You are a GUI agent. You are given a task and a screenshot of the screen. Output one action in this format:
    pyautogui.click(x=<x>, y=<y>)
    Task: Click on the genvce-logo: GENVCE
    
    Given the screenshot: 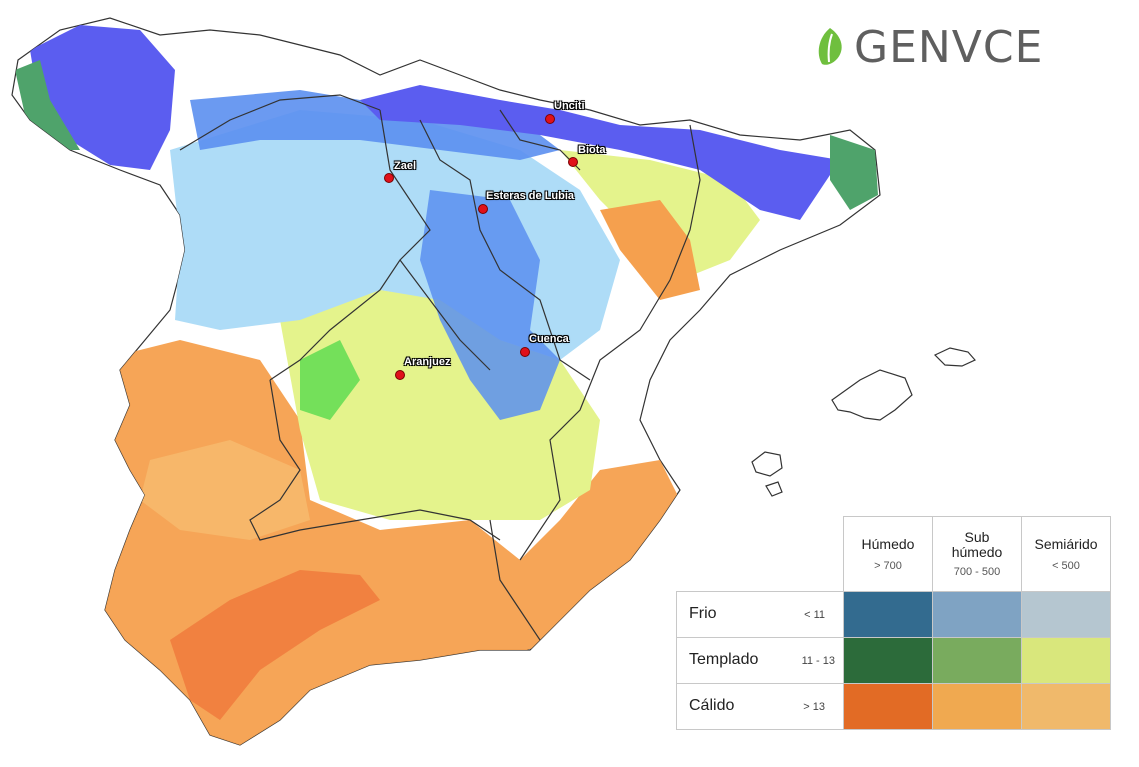 What is the action you would take?
    pyautogui.click(x=927, y=48)
    